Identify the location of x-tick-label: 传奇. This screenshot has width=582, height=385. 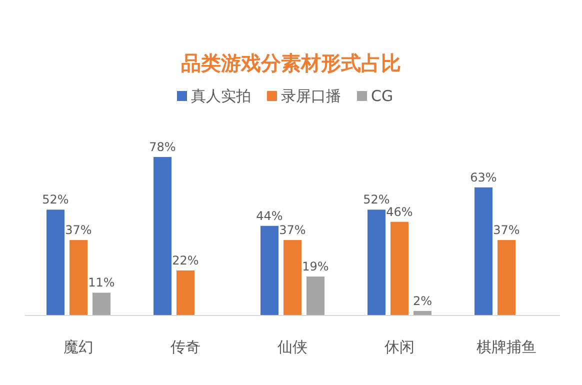
(185, 347).